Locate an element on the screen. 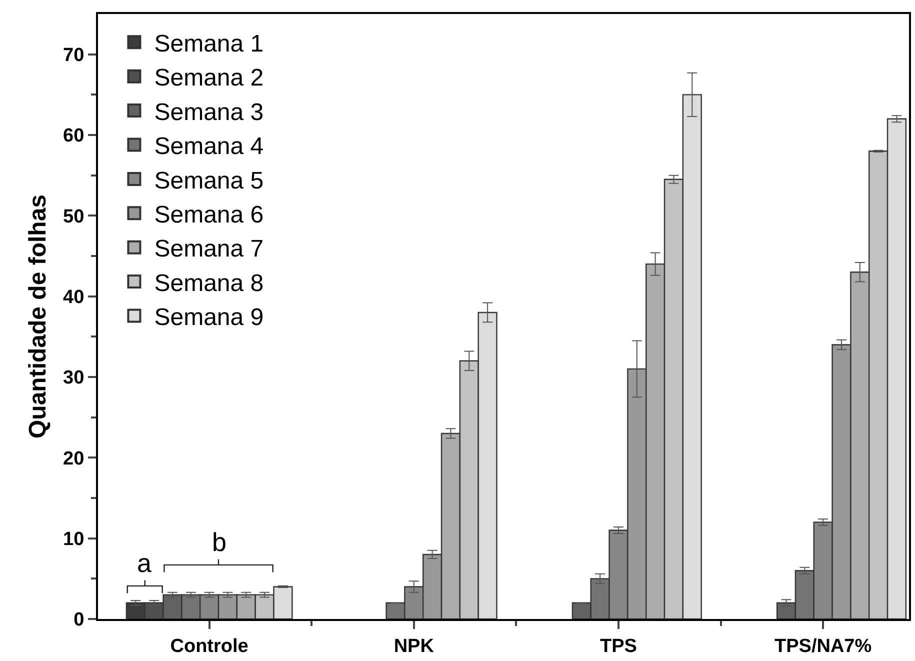 The height and width of the screenshot is (661, 915). y-tick-label: 30 is located at coordinates (73, 378).